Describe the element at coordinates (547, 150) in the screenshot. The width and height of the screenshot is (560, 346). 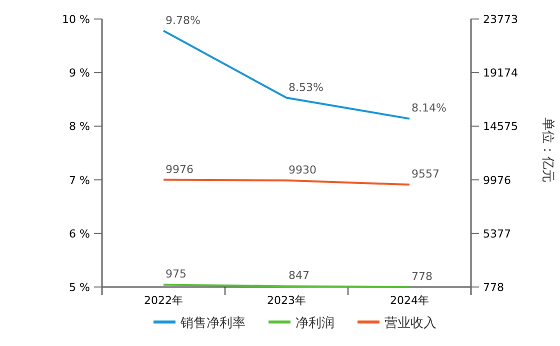
I see `y2-axis-title: 单位：亿元` at that location.